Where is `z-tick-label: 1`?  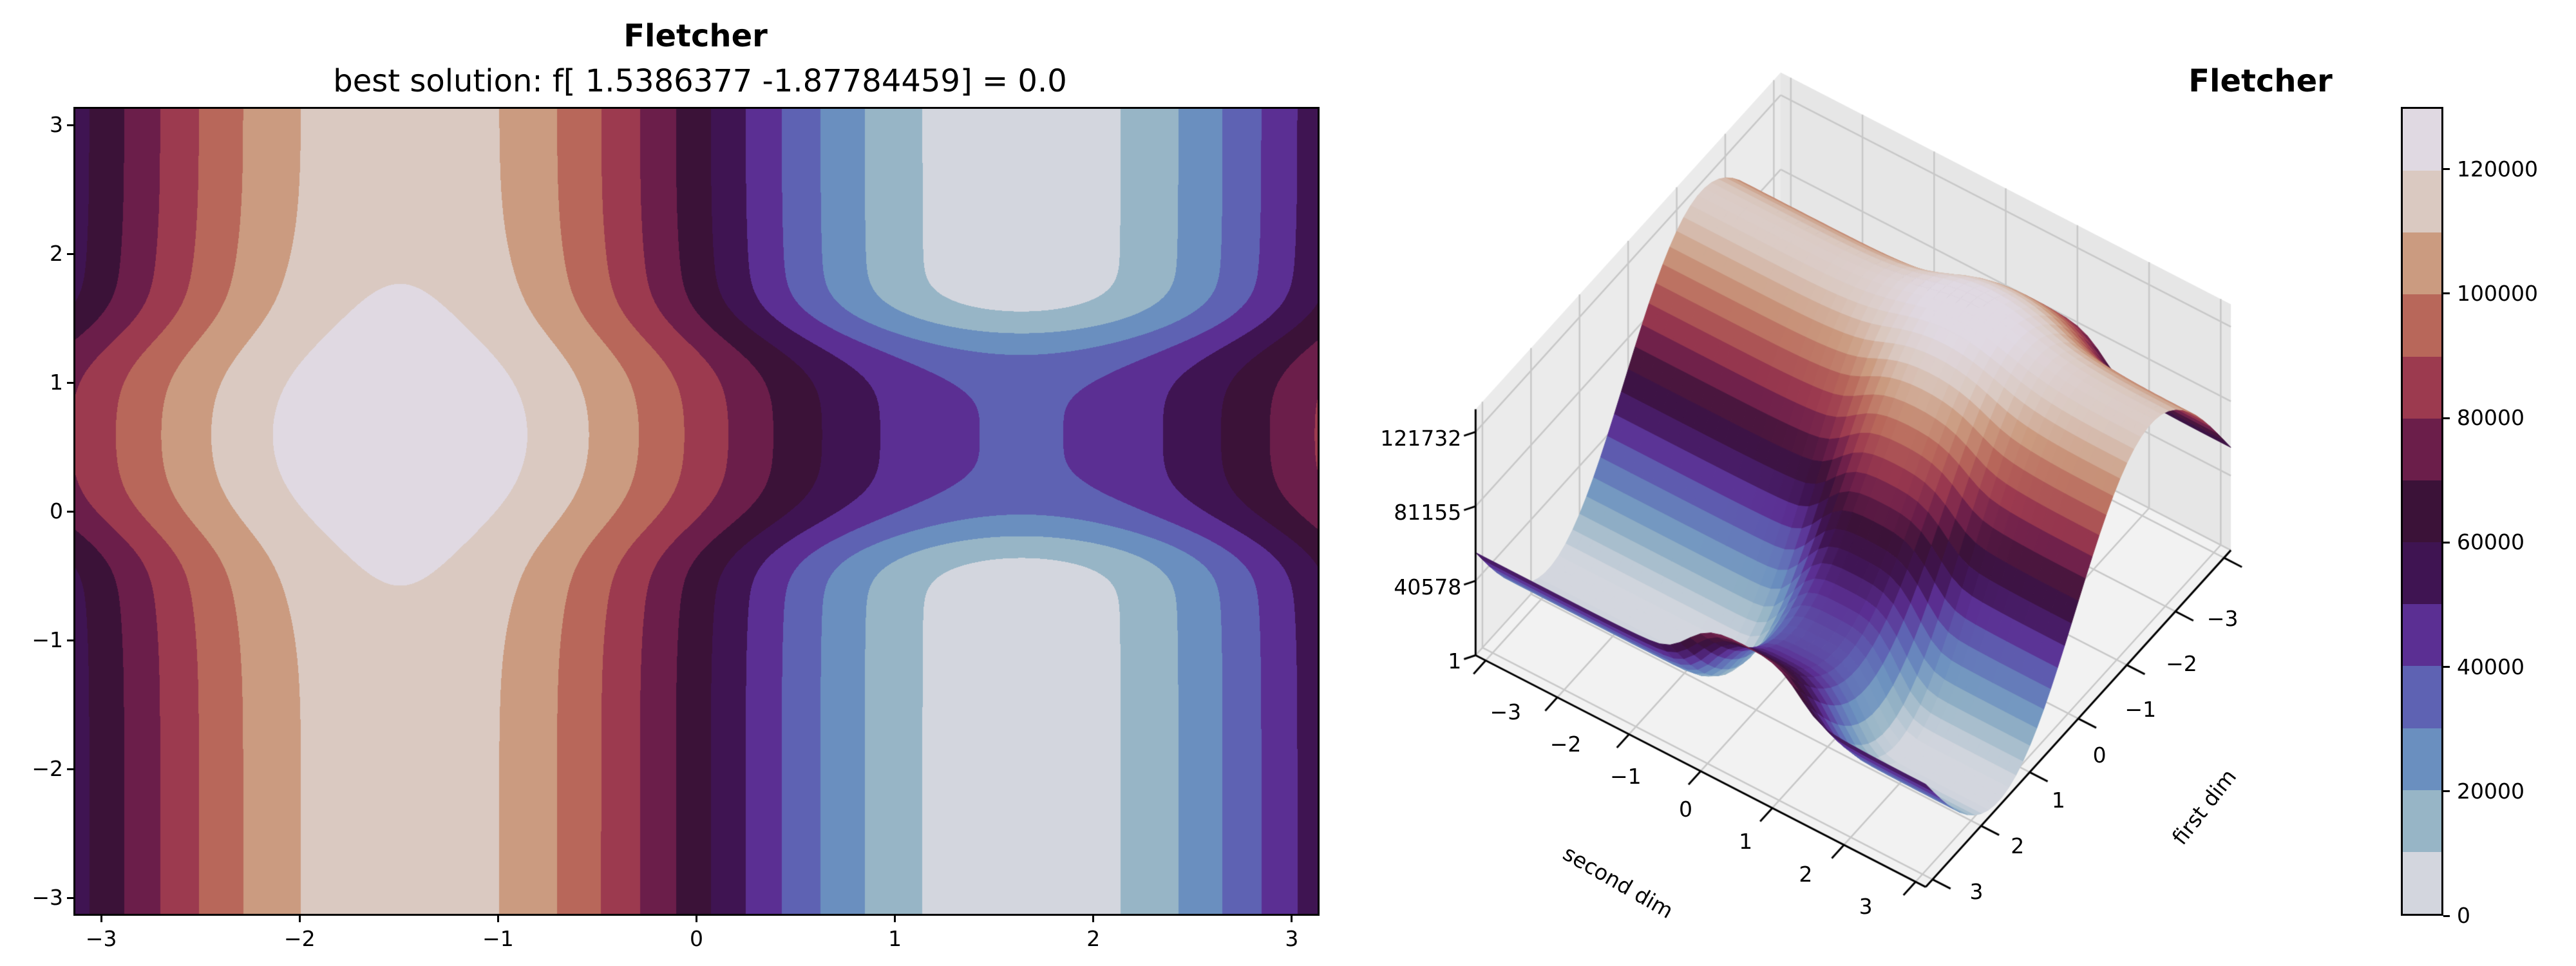 z-tick-label: 1 is located at coordinates (1455, 661).